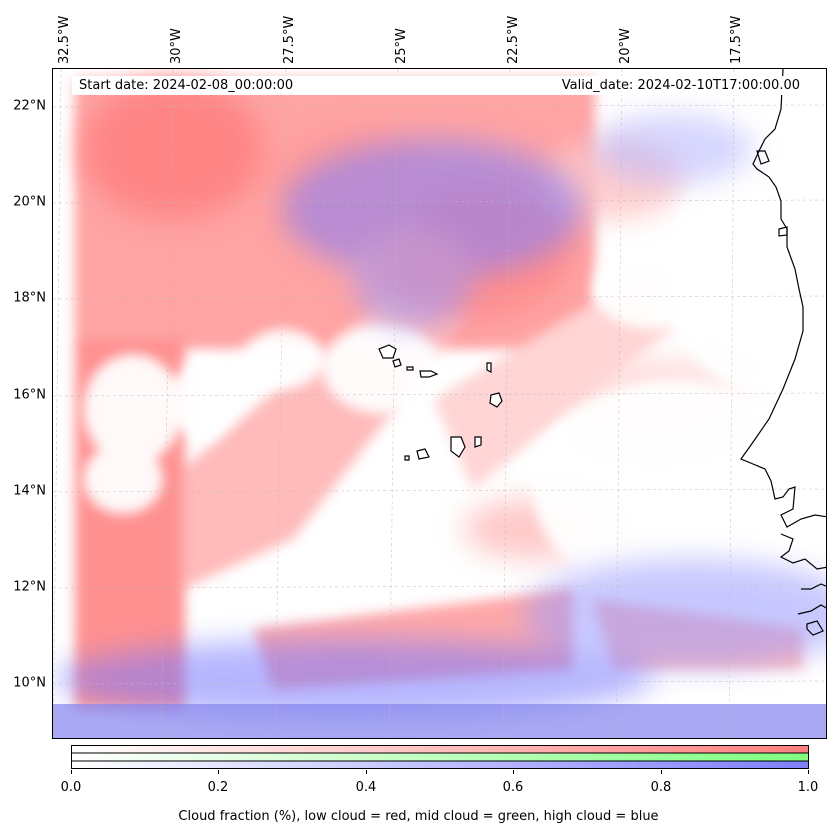 This screenshot has height=836, width=837. Describe the element at coordinates (29, 395) in the screenshot. I see `lat-label-16n: 16°N` at that location.